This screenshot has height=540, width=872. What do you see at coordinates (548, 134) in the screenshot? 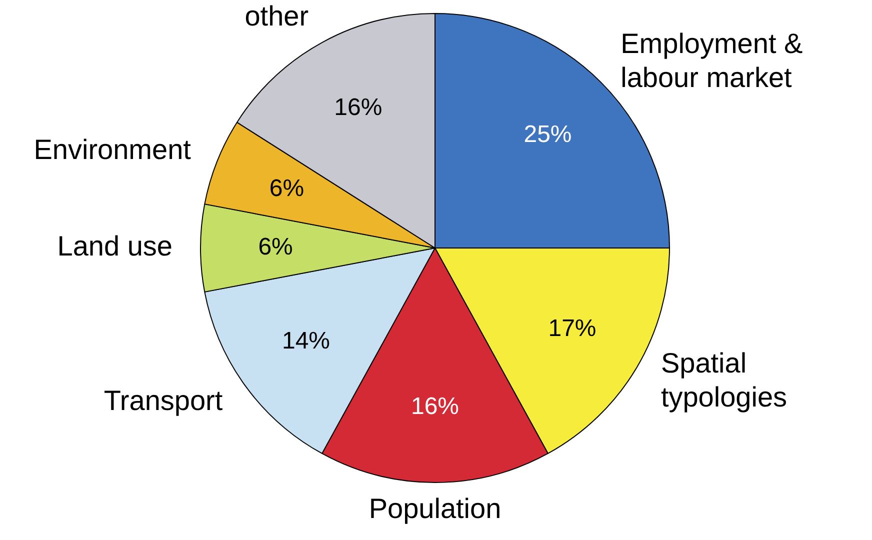
I see `data-label: 25%` at bounding box center [548, 134].